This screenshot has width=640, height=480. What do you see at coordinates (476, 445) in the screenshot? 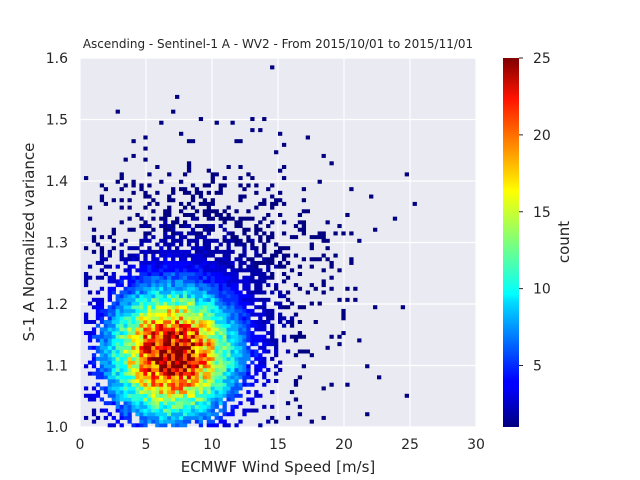
I see `x-tick-label: 30` at bounding box center [476, 445].